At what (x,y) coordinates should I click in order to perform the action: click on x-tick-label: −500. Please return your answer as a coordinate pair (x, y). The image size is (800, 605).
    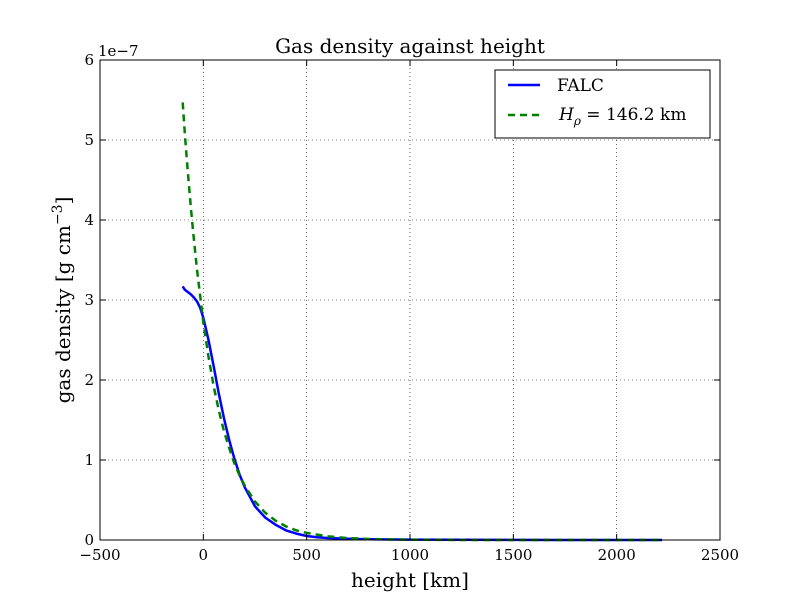
    Looking at the image, I should click on (99, 555).